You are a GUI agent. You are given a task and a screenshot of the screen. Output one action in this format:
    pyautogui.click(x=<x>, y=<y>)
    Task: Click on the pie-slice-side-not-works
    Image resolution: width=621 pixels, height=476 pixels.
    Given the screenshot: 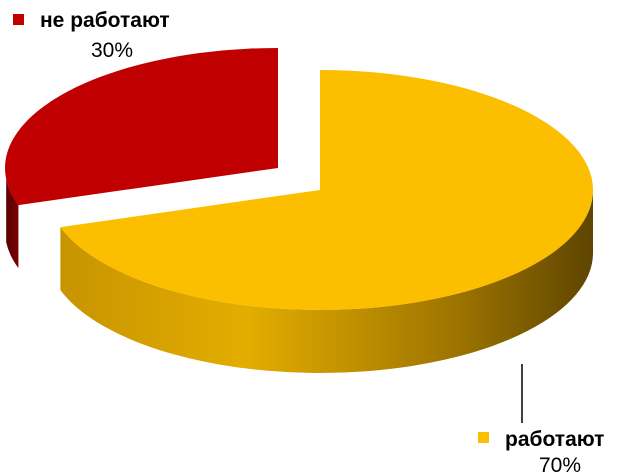 What is the action you would take?
    pyautogui.click(x=12, y=224)
    